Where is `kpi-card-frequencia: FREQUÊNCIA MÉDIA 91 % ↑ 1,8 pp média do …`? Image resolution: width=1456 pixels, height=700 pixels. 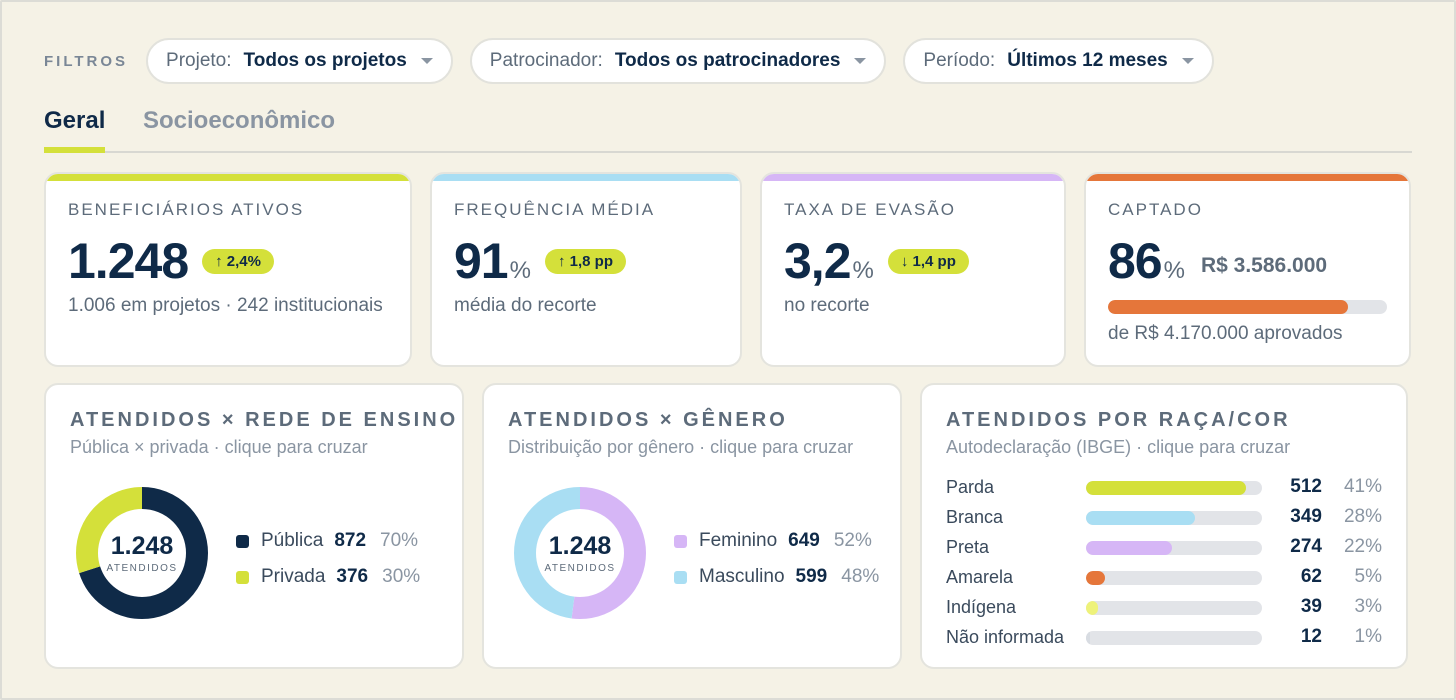 kpi-card-frequencia: FREQUÊNCIA MÉDIA 91 % ↑ 1,8 pp média do … is located at coordinates (586, 269).